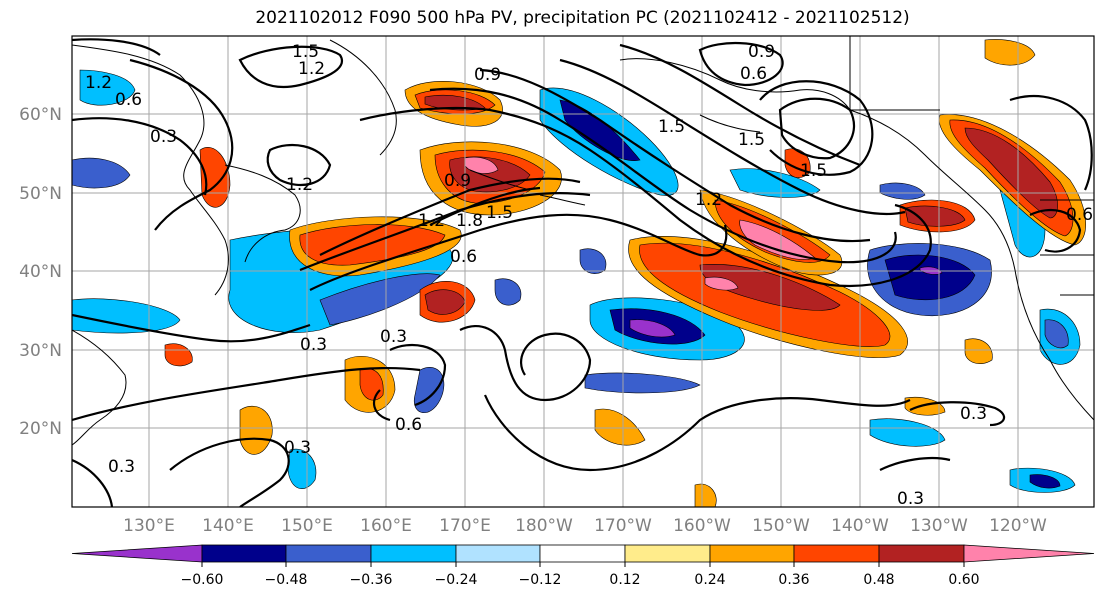  What do you see at coordinates (623, 526) in the screenshot?
I see `lon-label: 170°W` at bounding box center [623, 526].